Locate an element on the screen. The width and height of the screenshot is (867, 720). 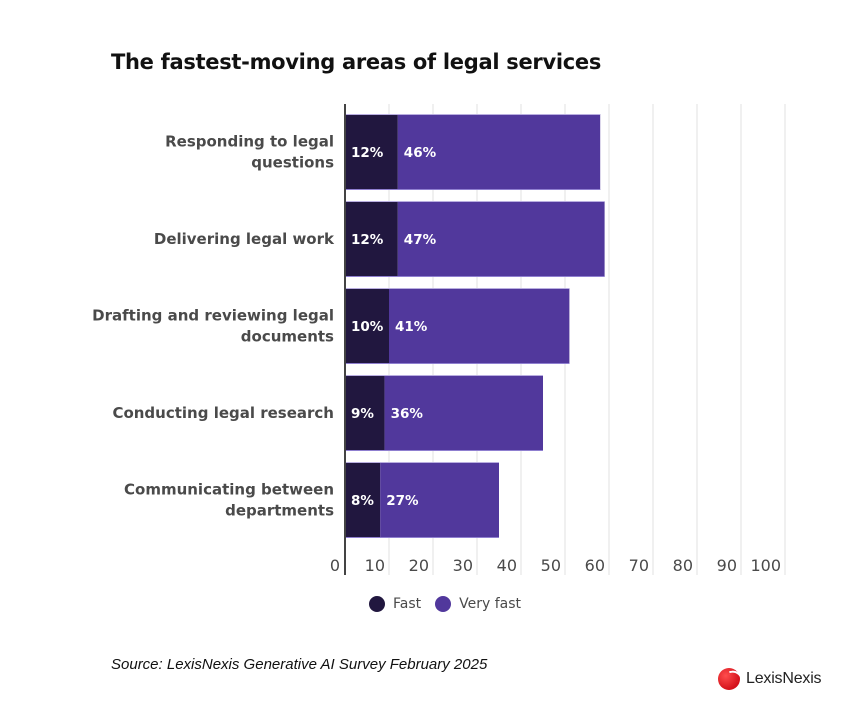
x-tick-label-90: 90 is located at coordinates (727, 565).